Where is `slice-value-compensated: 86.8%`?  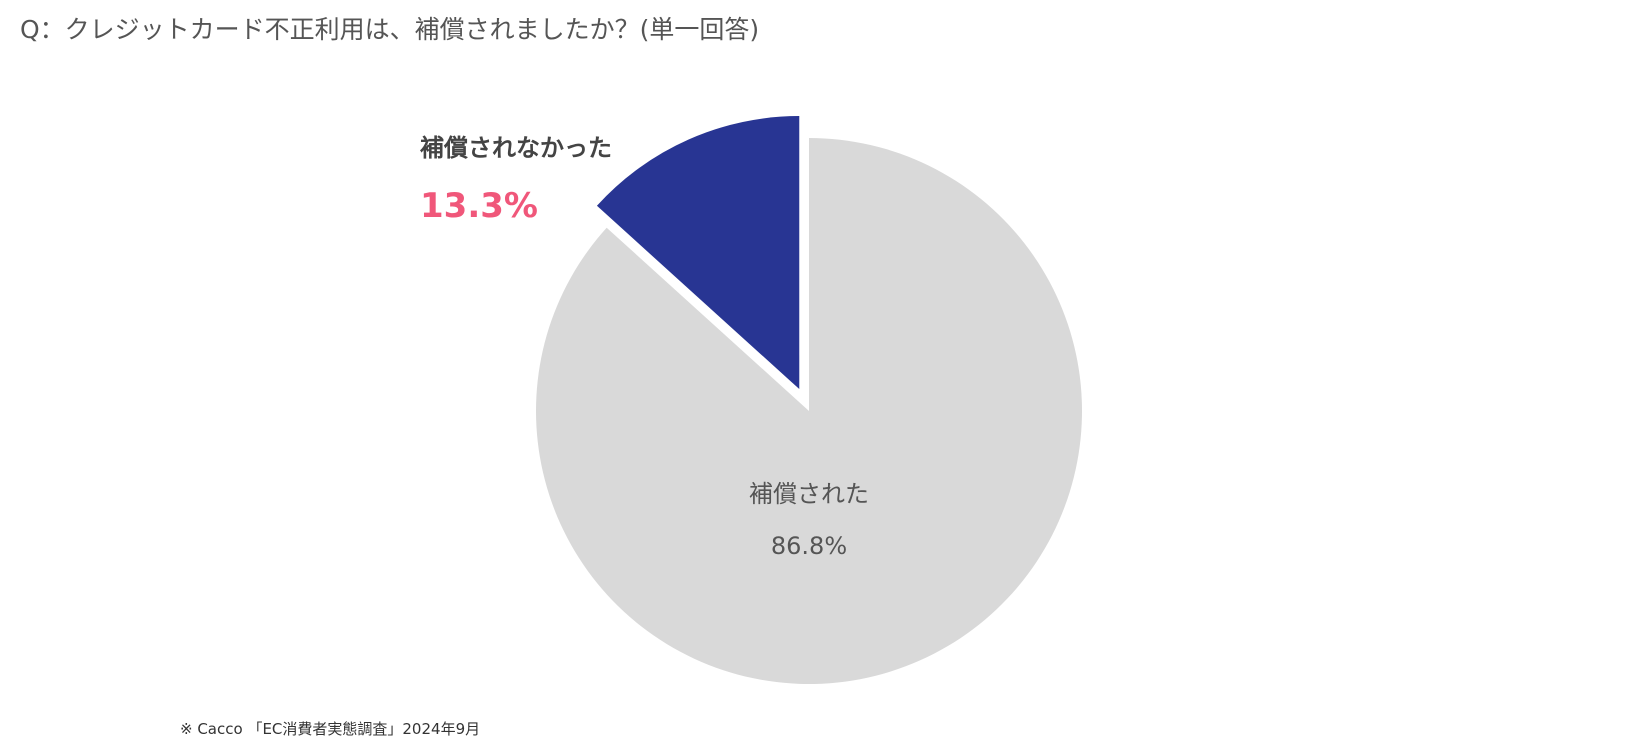 slice-value-compensated: 86.8% is located at coordinates (809, 546).